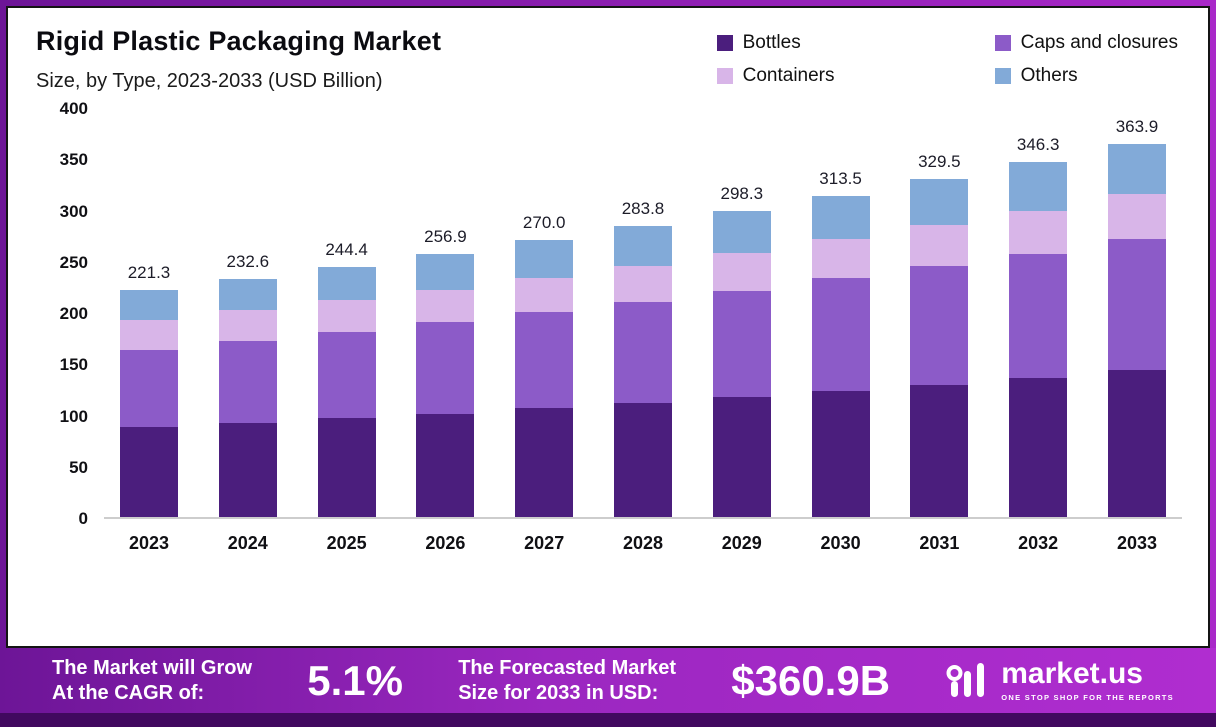 This screenshot has height=727, width=1216. I want to click on bar-column: 329.5, so click(939, 334).